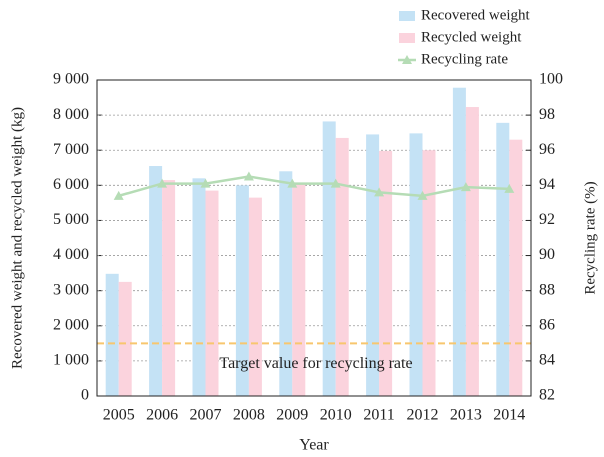 The height and width of the screenshot is (457, 604). What do you see at coordinates (314, 445) in the screenshot?
I see `x-axis-label: Year` at bounding box center [314, 445].